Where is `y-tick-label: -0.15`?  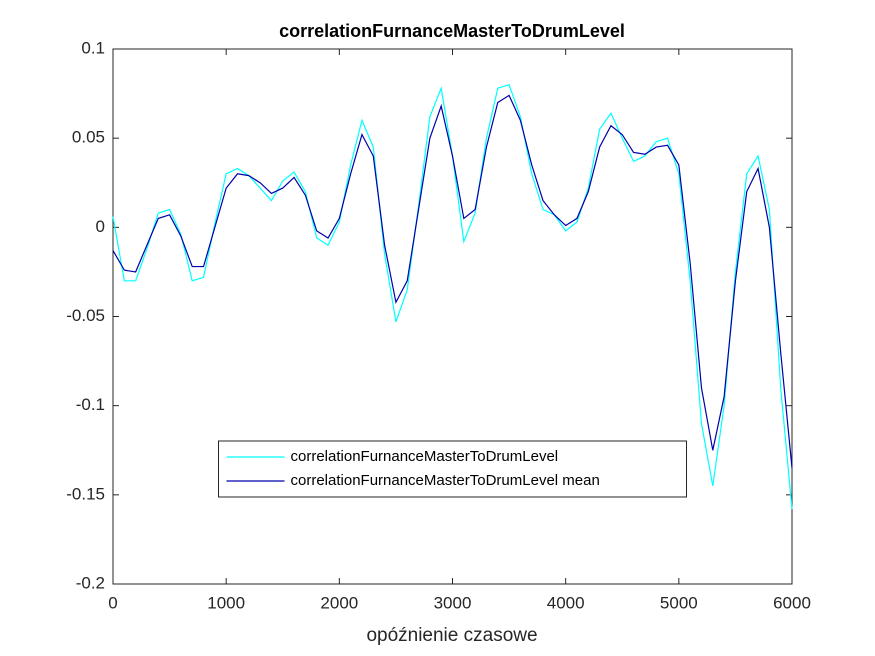 y-tick-label: -0.15 is located at coordinates (85, 493).